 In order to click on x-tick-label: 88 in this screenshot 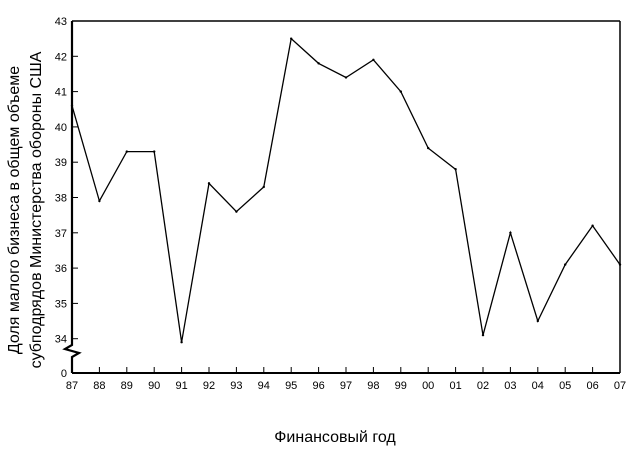, I will do `click(99, 386)`.